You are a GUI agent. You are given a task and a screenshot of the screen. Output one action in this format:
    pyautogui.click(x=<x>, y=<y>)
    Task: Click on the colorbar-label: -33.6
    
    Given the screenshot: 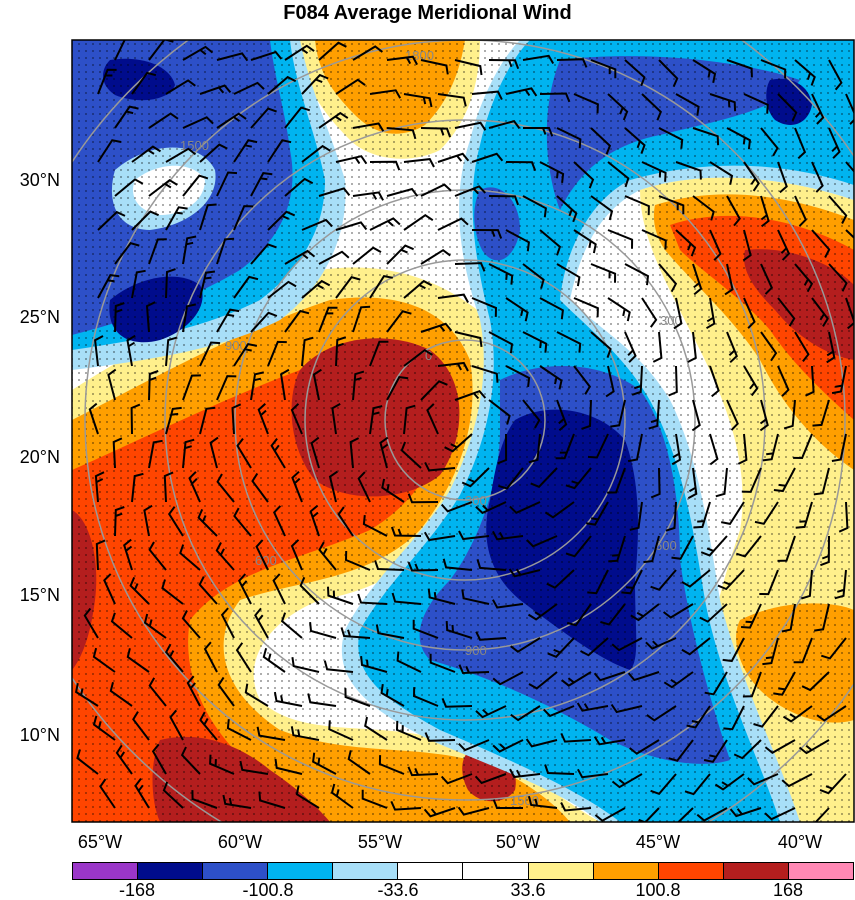 What is the action you would take?
    pyautogui.click(x=398, y=890)
    